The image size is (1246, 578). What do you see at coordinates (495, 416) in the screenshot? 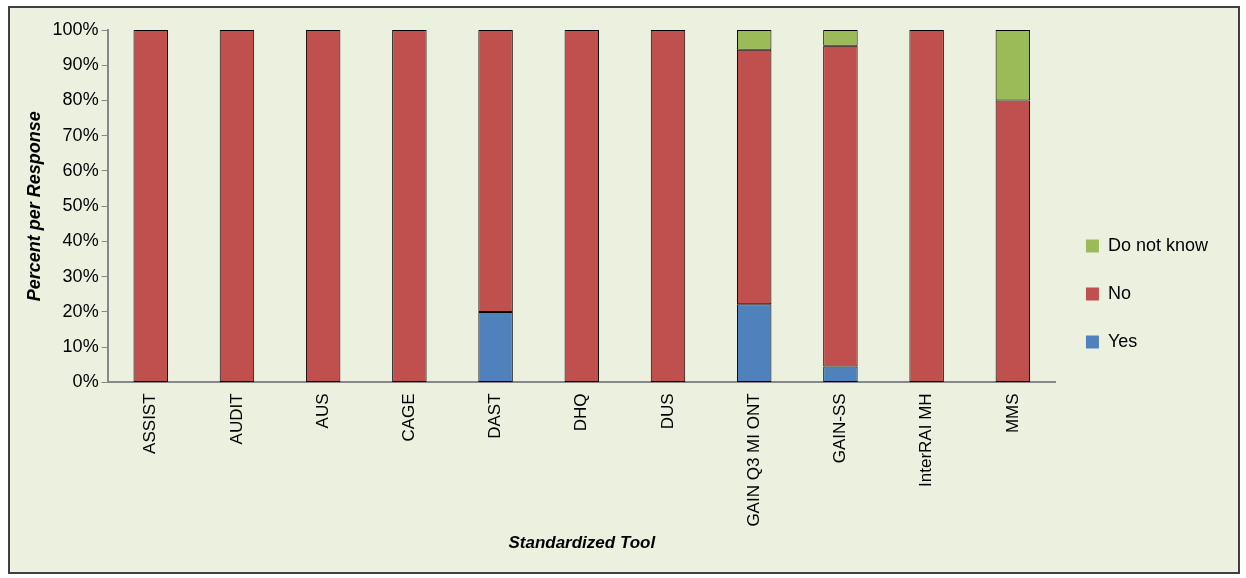
I see `x-tick-label: DAST` at bounding box center [495, 416].